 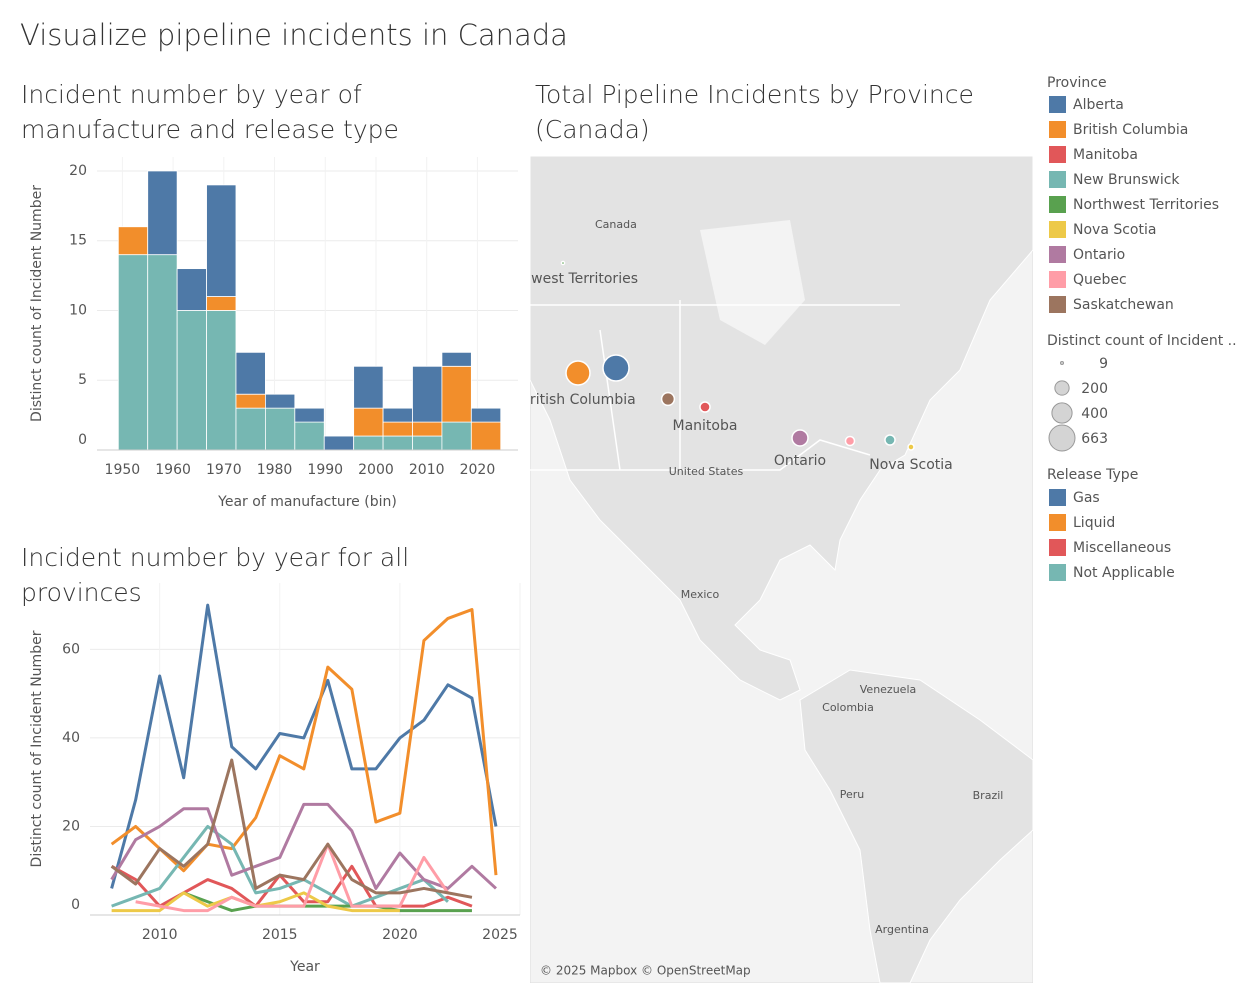 I want to click on x-tick-label: 1950, so click(x=123, y=470).